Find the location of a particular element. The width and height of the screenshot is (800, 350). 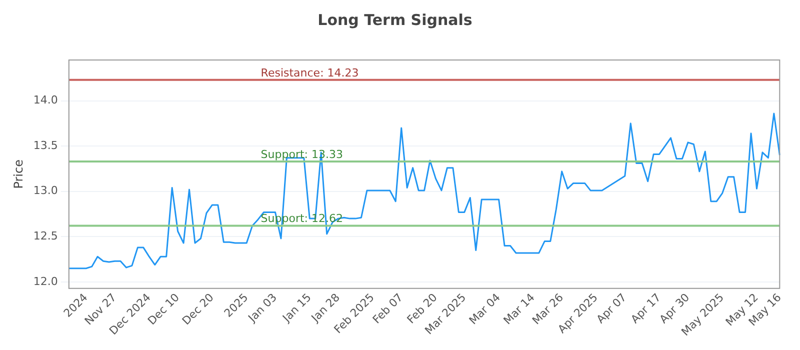

y-tick-label: 12.0 is located at coordinates (45, 281).